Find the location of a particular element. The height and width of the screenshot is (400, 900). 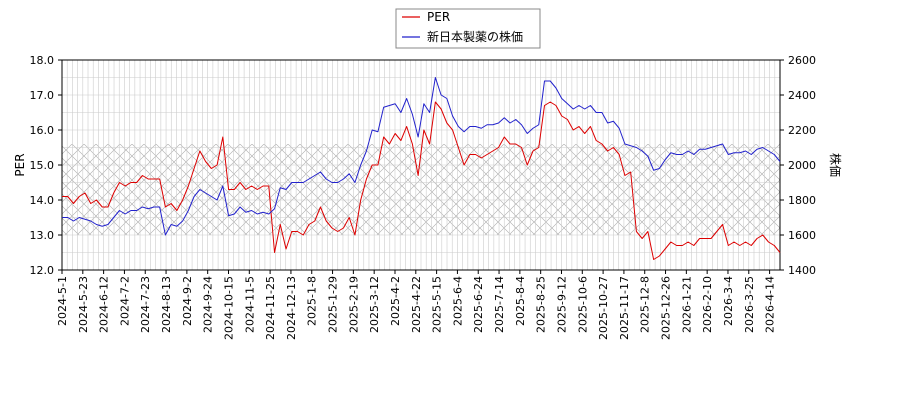

legend-label-price: 新日本製薬の株価 is located at coordinates (475, 36).